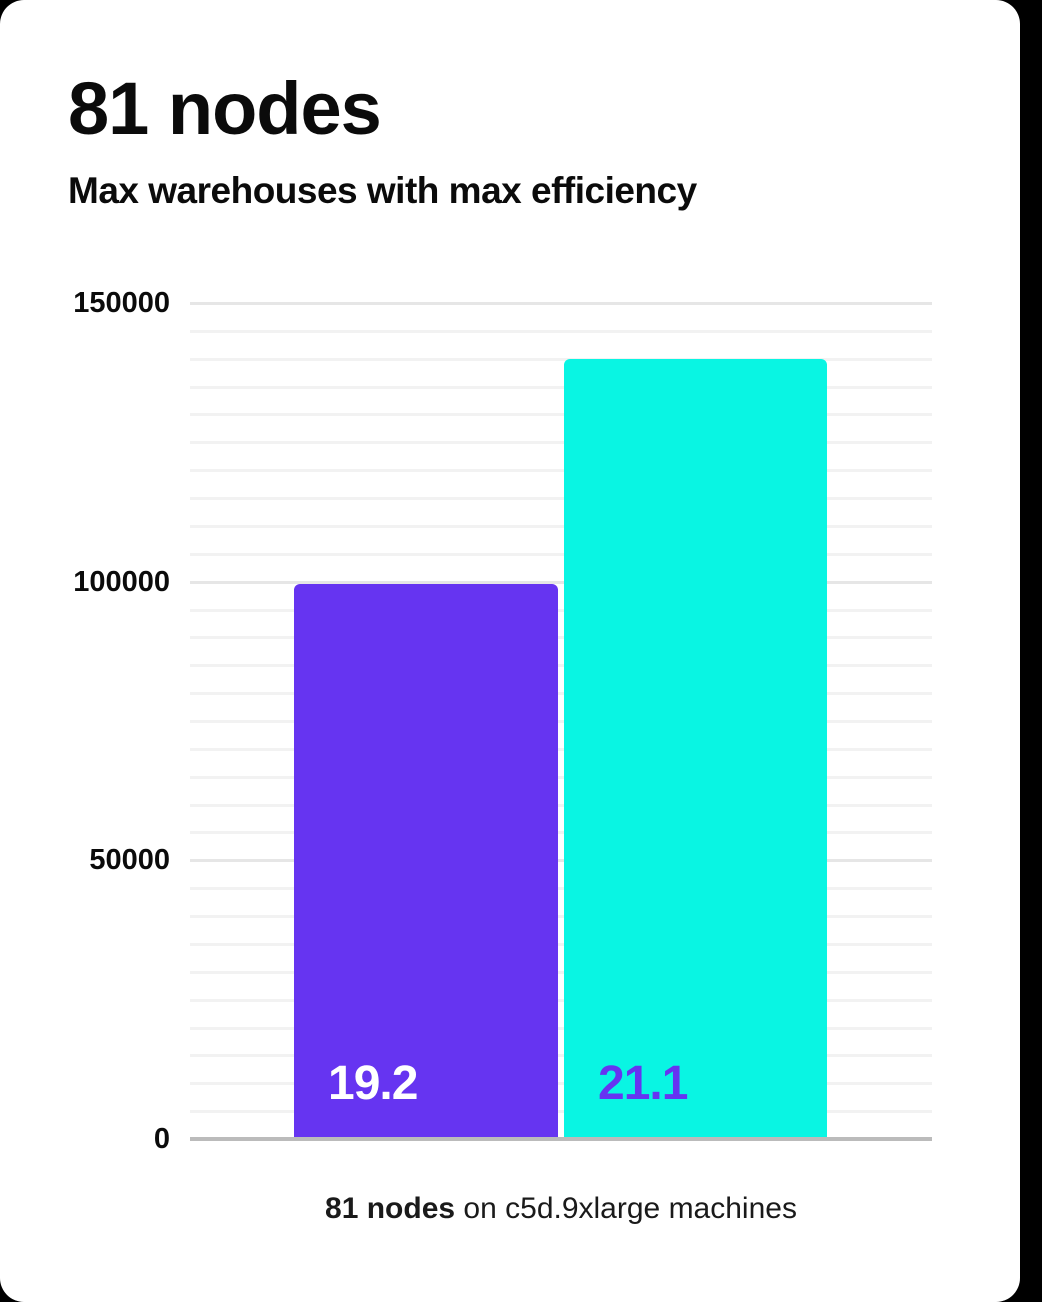  Describe the element at coordinates (121, 303) in the screenshot. I see `y-tick-label: 150000` at that location.